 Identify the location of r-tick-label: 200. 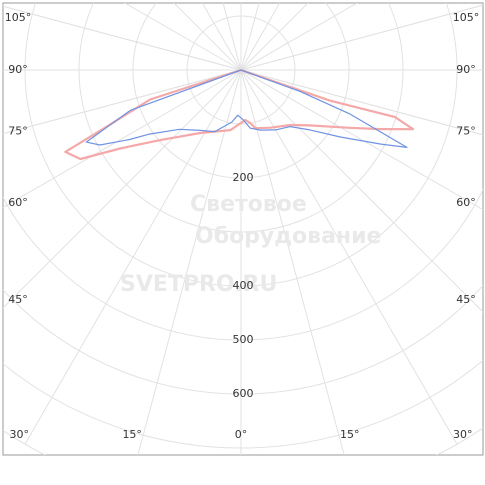
(243, 177).